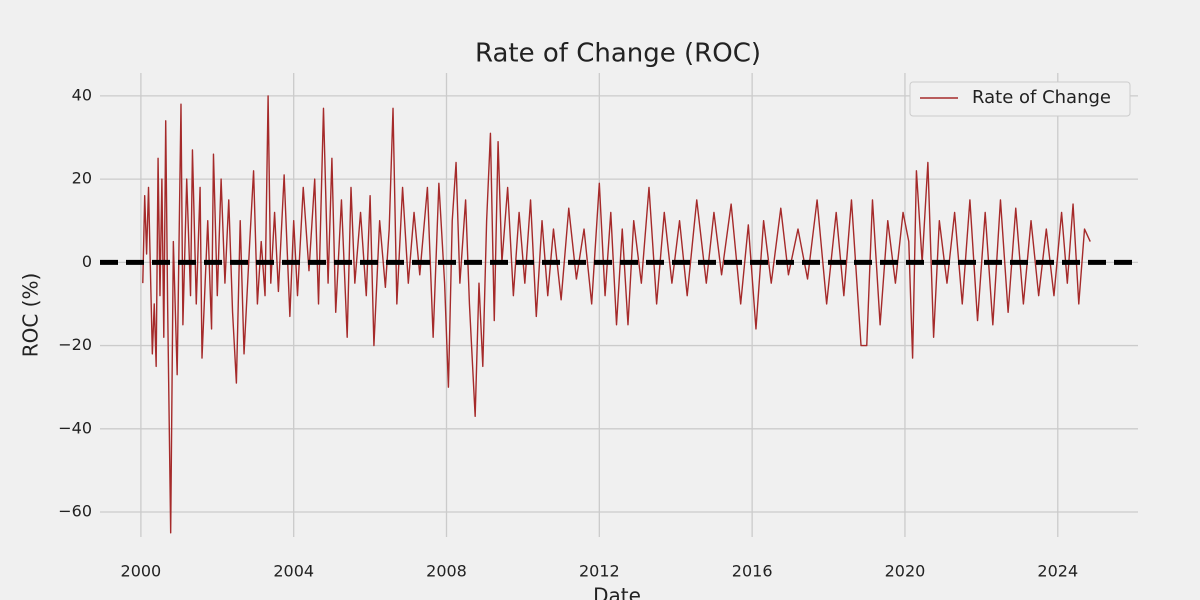 The height and width of the screenshot is (600, 1200). What do you see at coordinates (618, 54) in the screenshot?
I see `chart-title: Rate of Change (ROC)` at bounding box center [618, 54].